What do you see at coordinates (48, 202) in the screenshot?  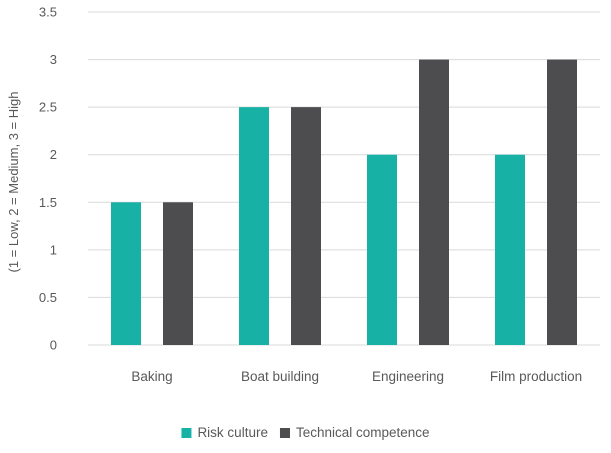 I see `y-tick-label: 1.5` at bounding box center [48, 202].